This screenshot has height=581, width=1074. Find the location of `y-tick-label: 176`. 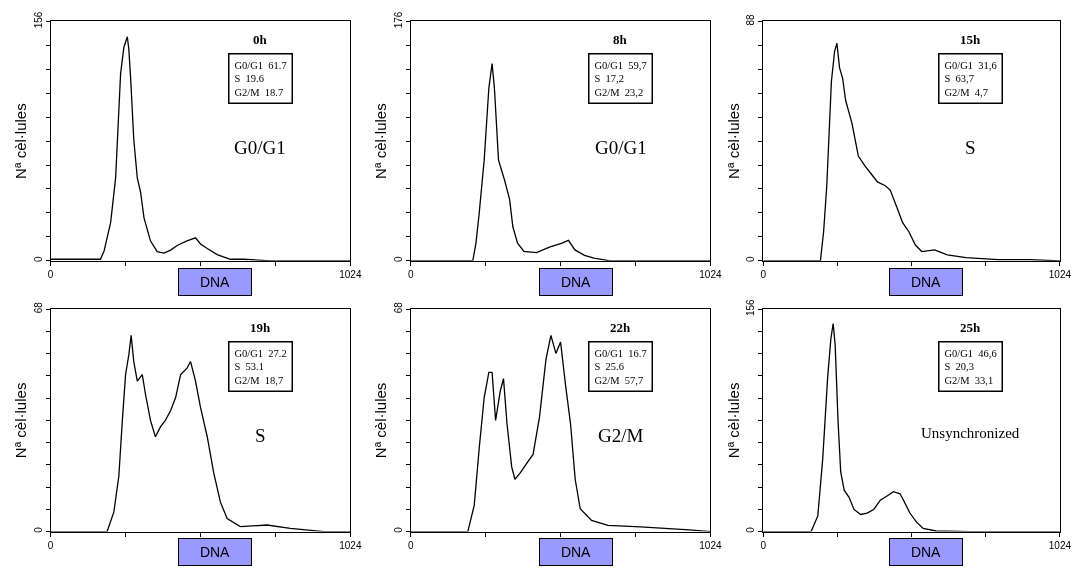

y-tick-label: 176 is located at coordinates (398, 20).